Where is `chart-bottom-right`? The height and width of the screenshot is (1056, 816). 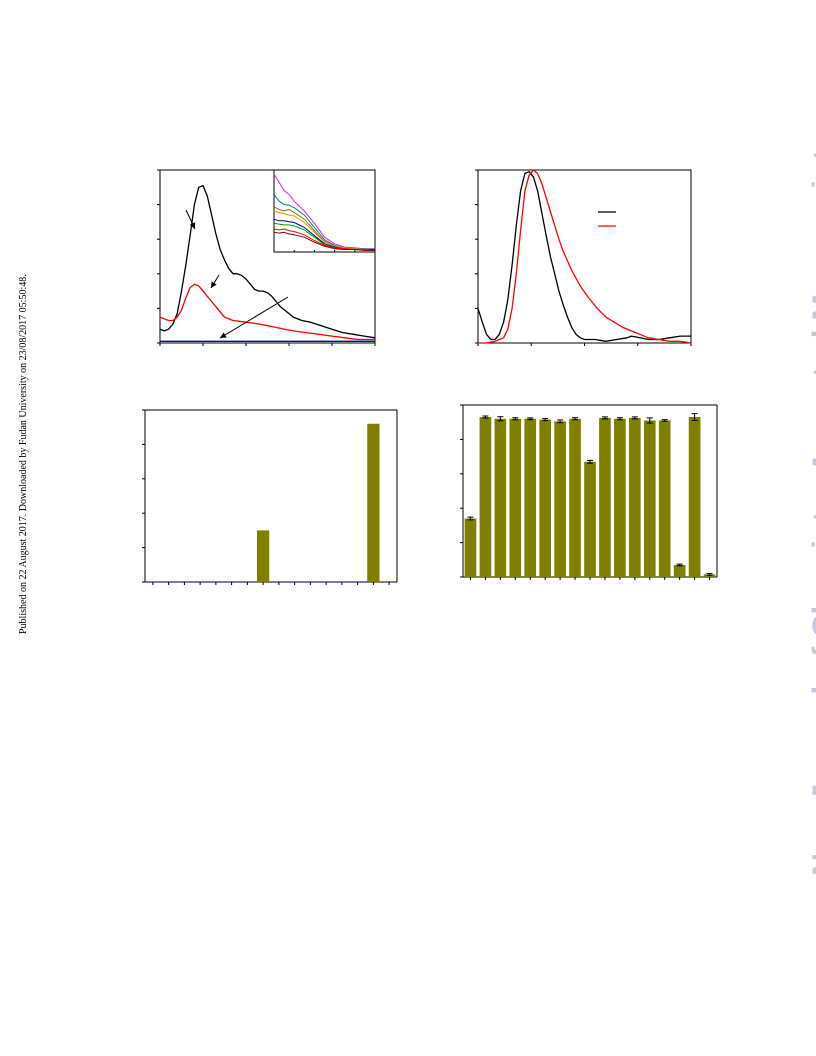
chart-bottom-right is located at coordinates (590, 495).